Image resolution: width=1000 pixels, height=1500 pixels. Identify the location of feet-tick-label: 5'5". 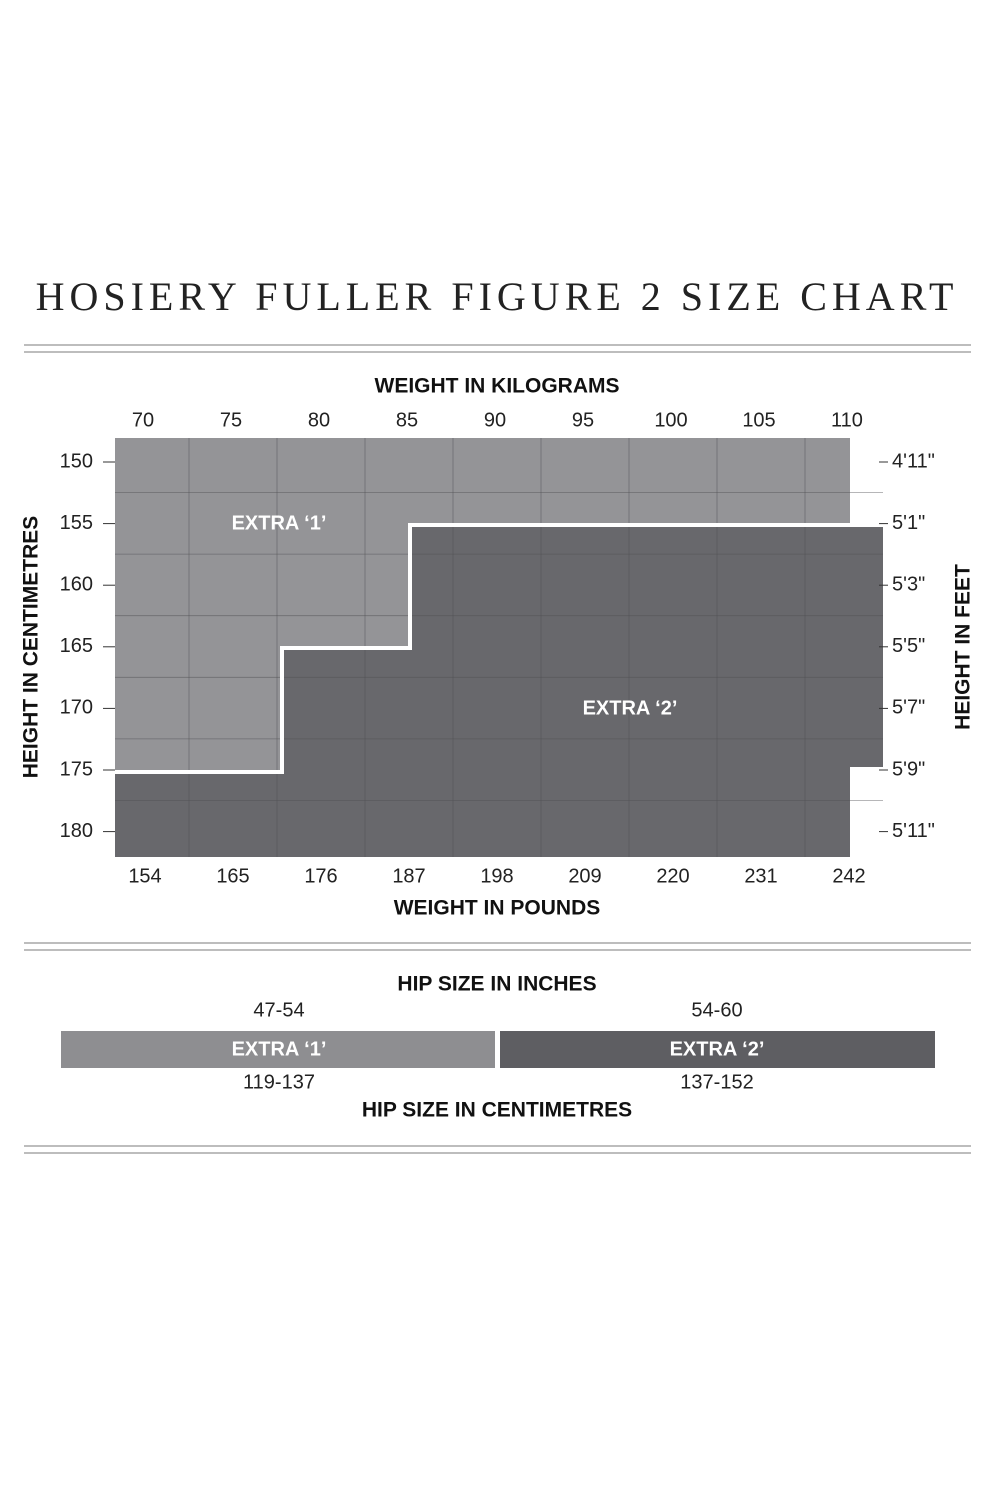
(908, 646).